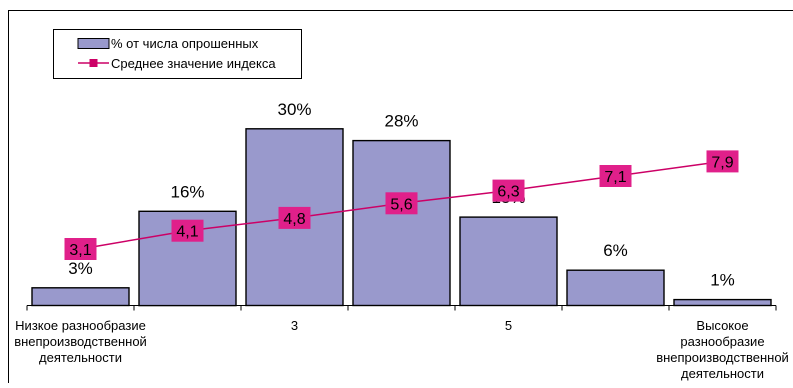 This screenshot has width=793, height=388. I want to click on legend-line-marker, so click(94, 63).